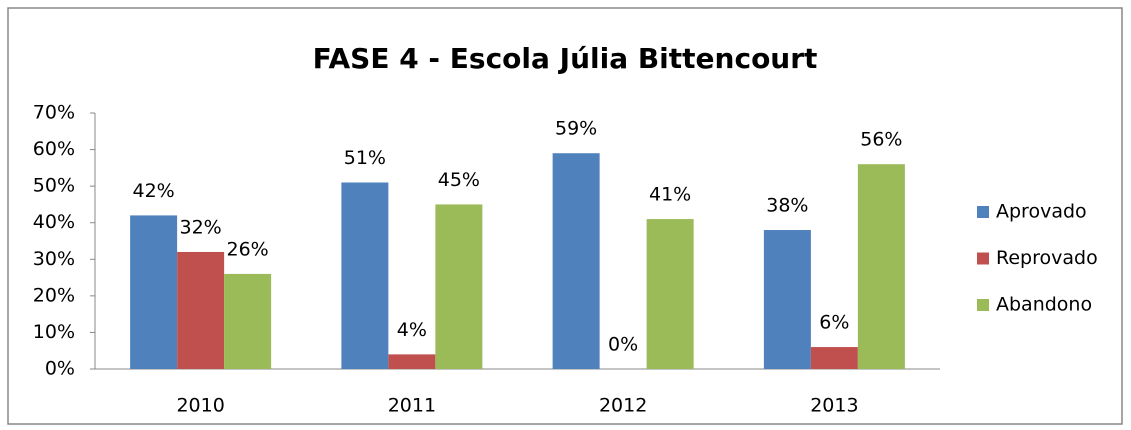 The width and height of the screenshot is (1131, 430). What do you see at coordinates (248, 249) in the screenshot?
I see `data-label: 26%` at bounding box center [248, 249].